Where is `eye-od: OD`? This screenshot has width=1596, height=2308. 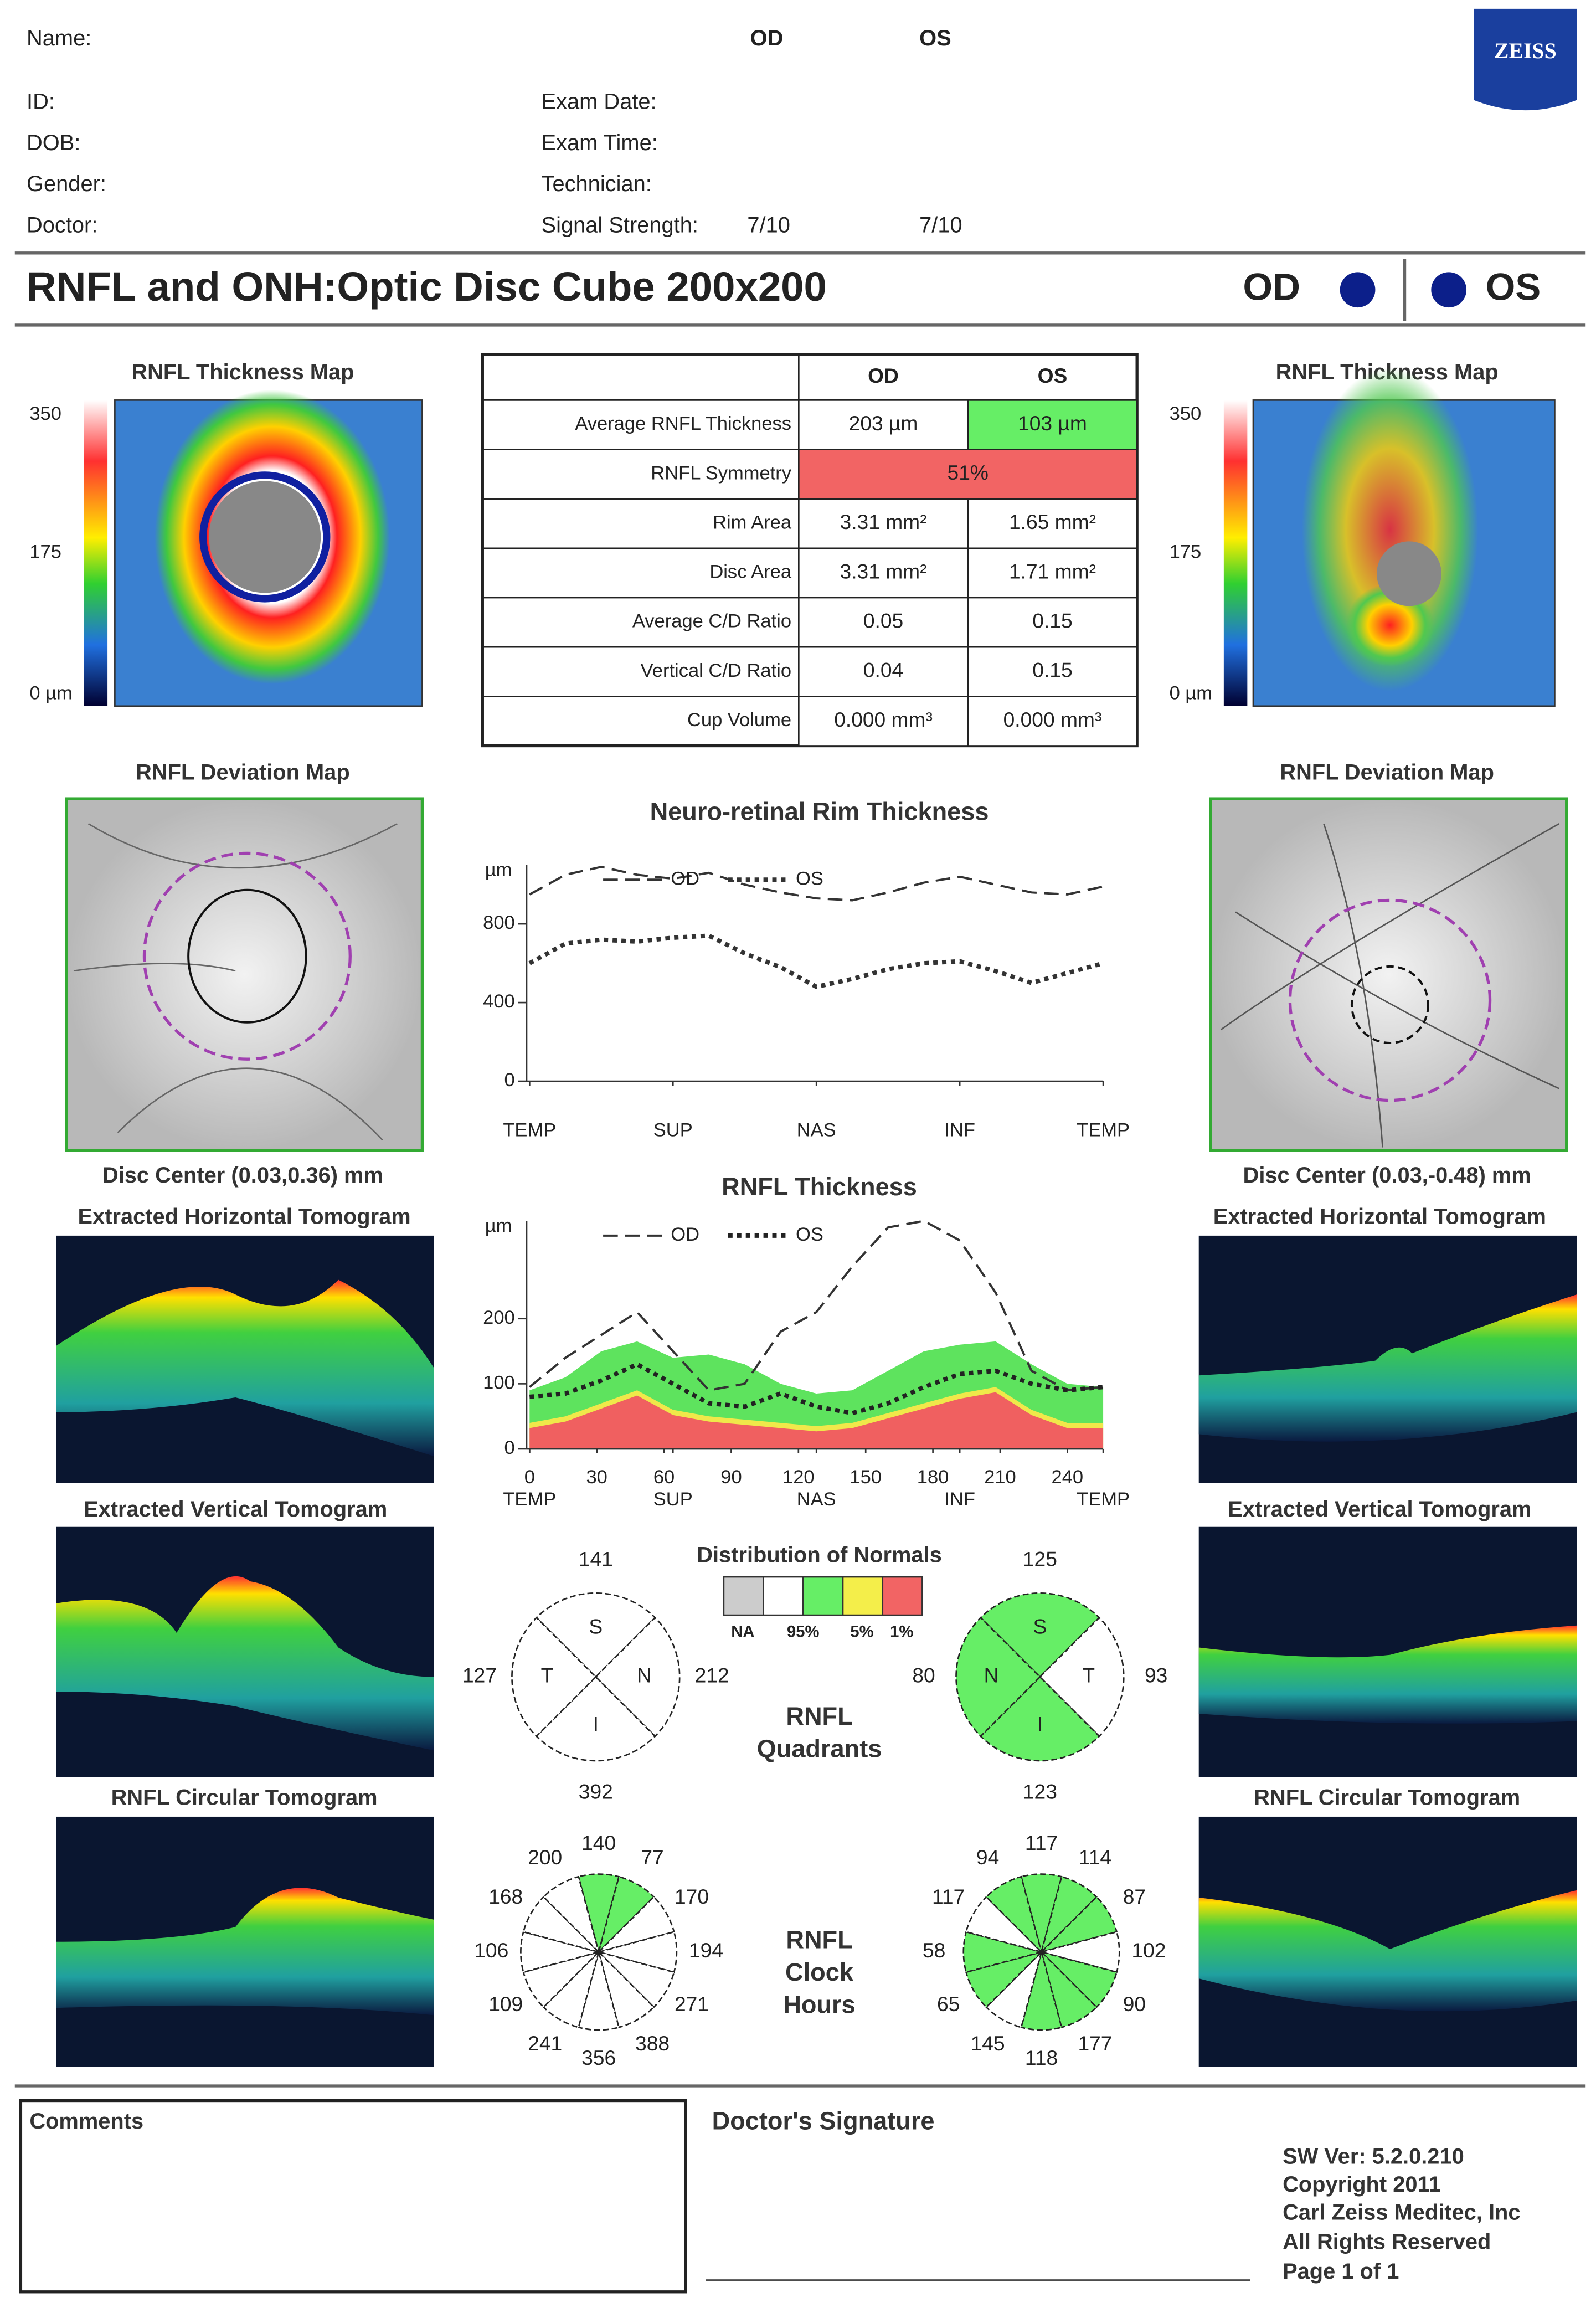
eye-od: OD is located at coordinates (1271, 286).